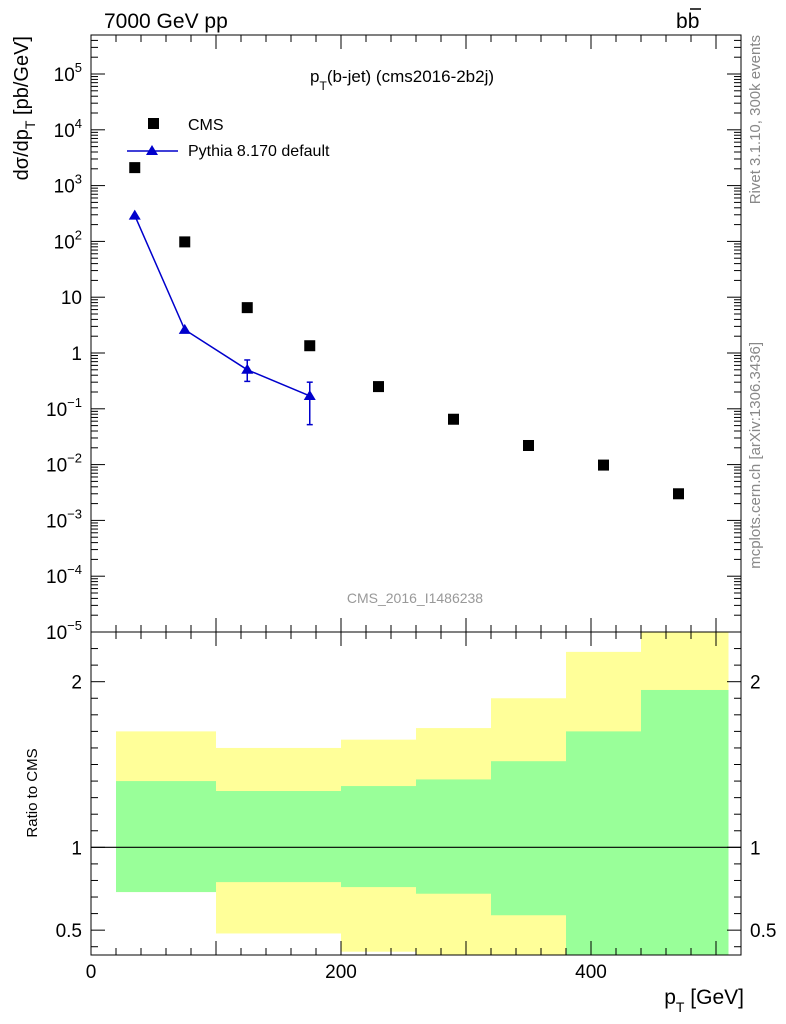 This screenshot has width=786, height=1024. Describe the element at coordinates (341, 972) in the screenshot. I see `x-tick-label: 200` at that location.